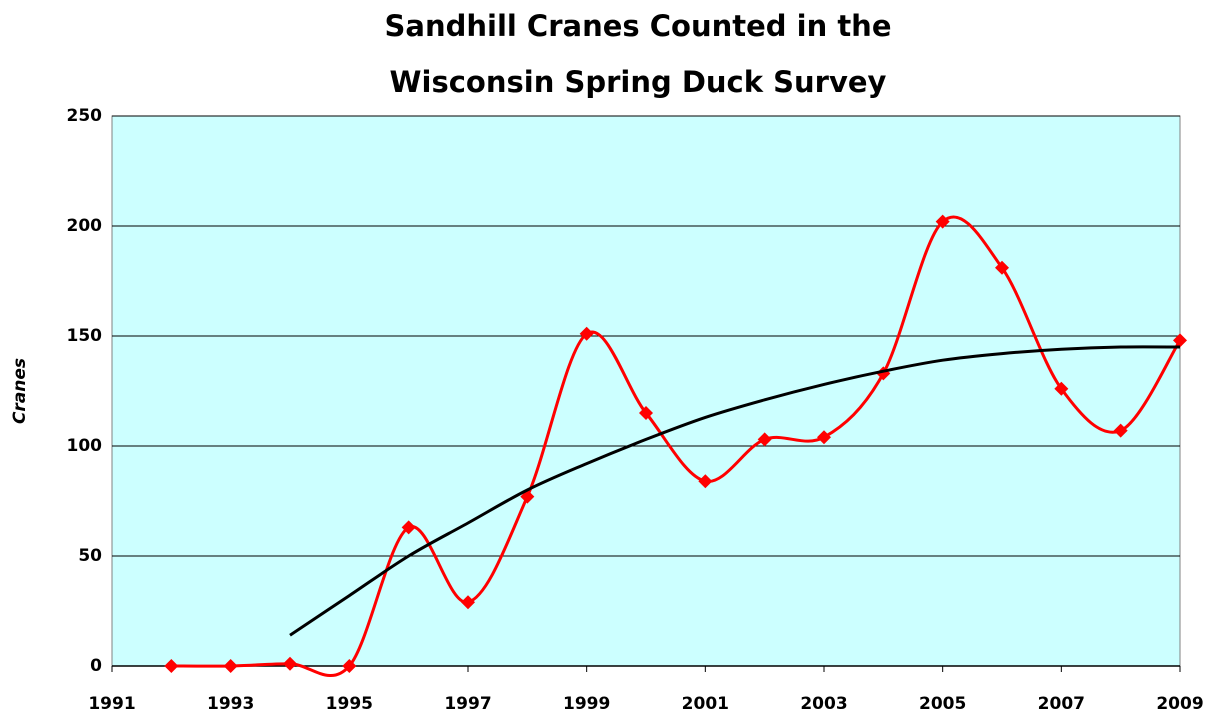  I want to click on x-tick-label: 2001, so click(705, 704).